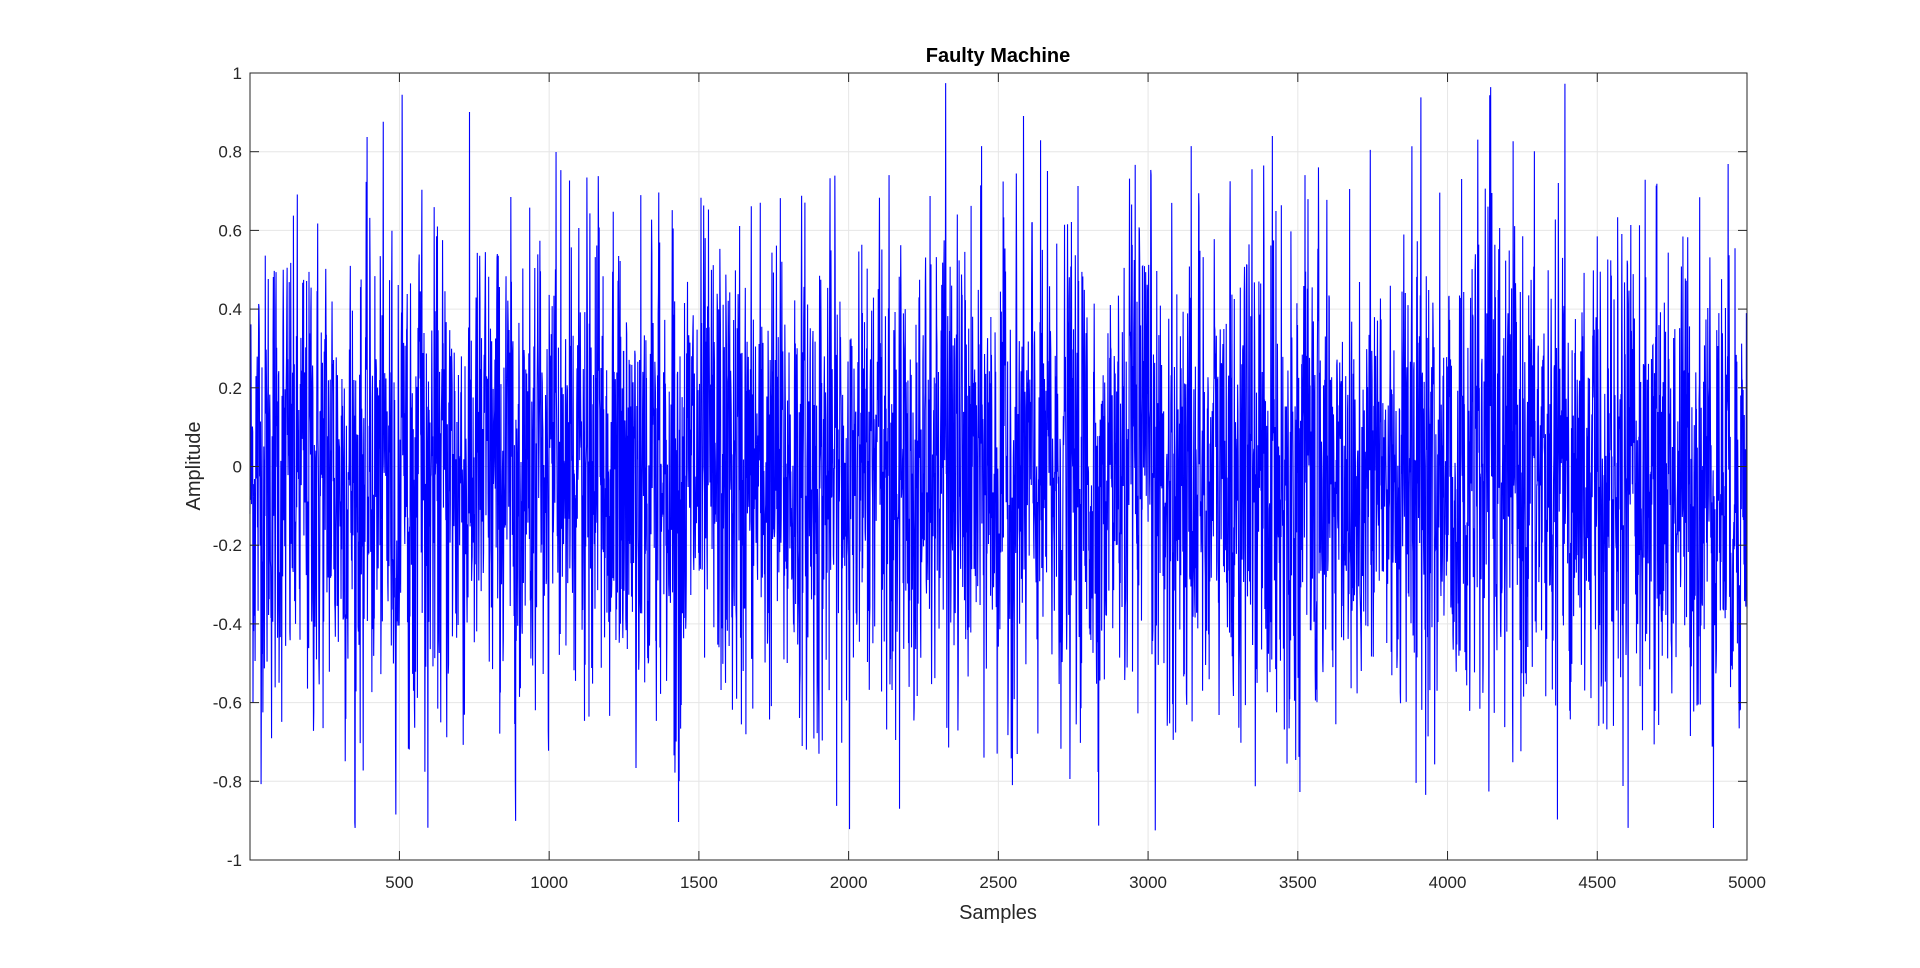  I want to click on y-tick-label: 1, so click(237, 73).